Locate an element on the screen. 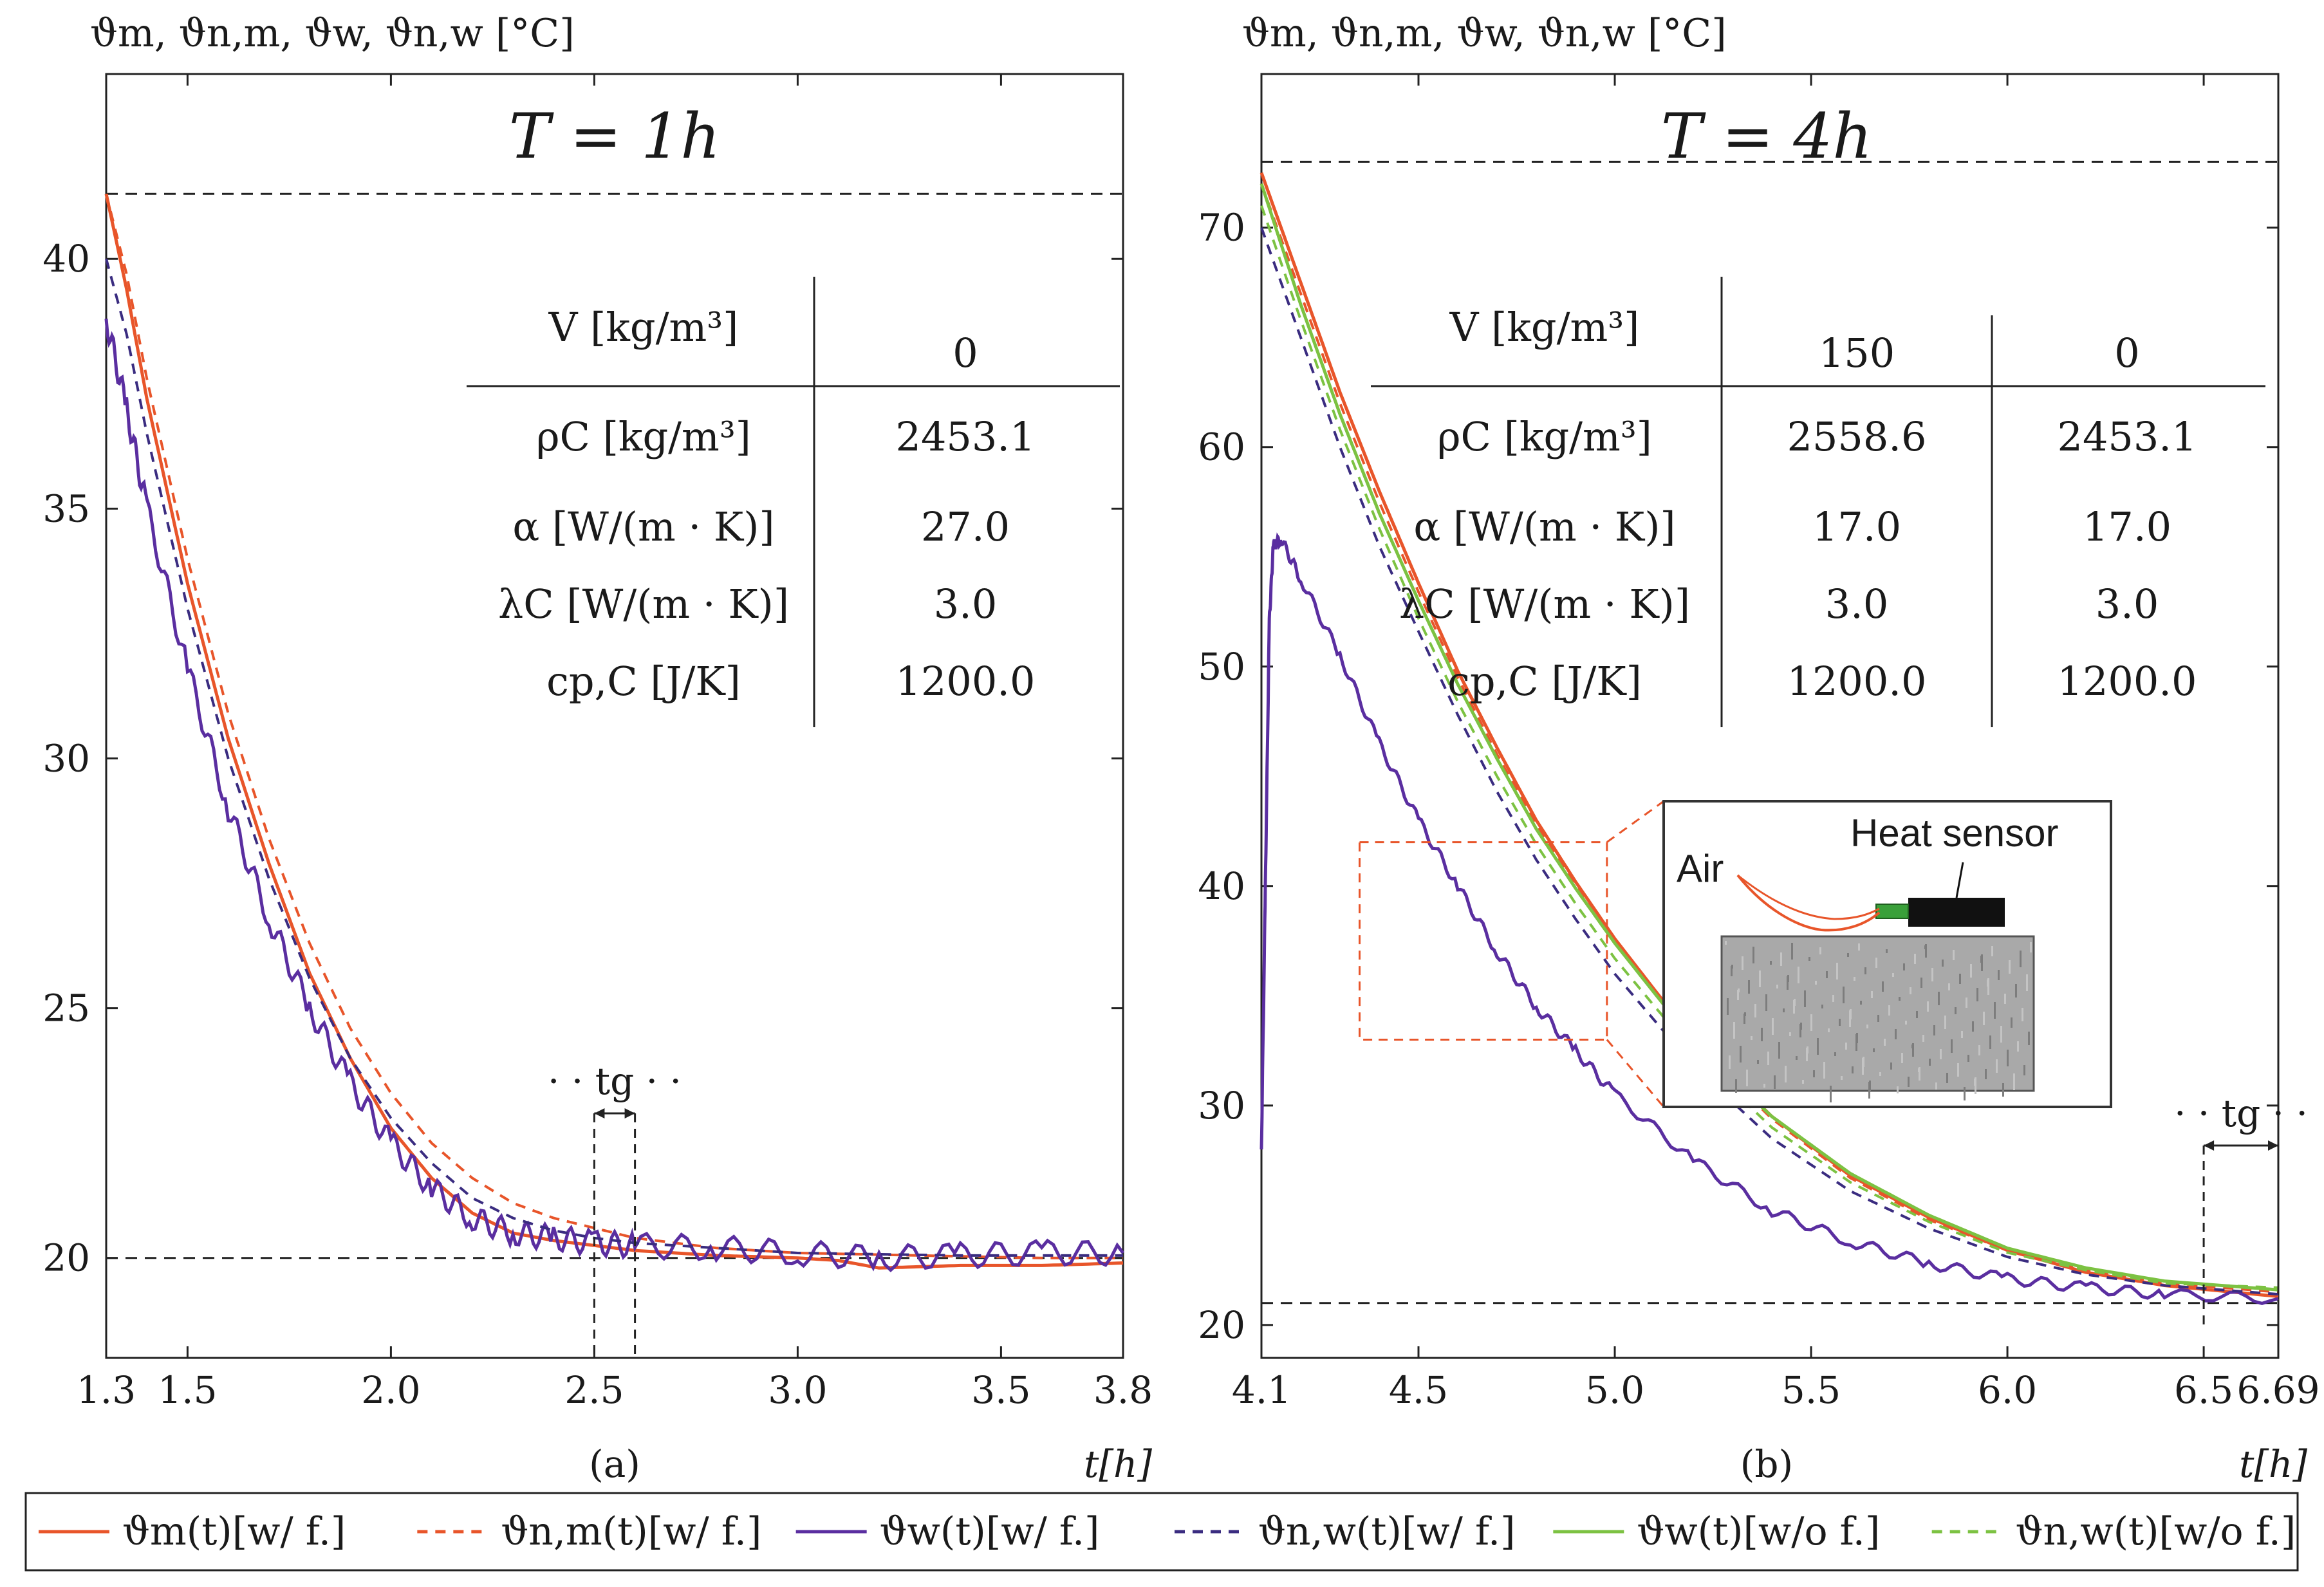  tg-arrowhead is located at coordinates (599, 1113).